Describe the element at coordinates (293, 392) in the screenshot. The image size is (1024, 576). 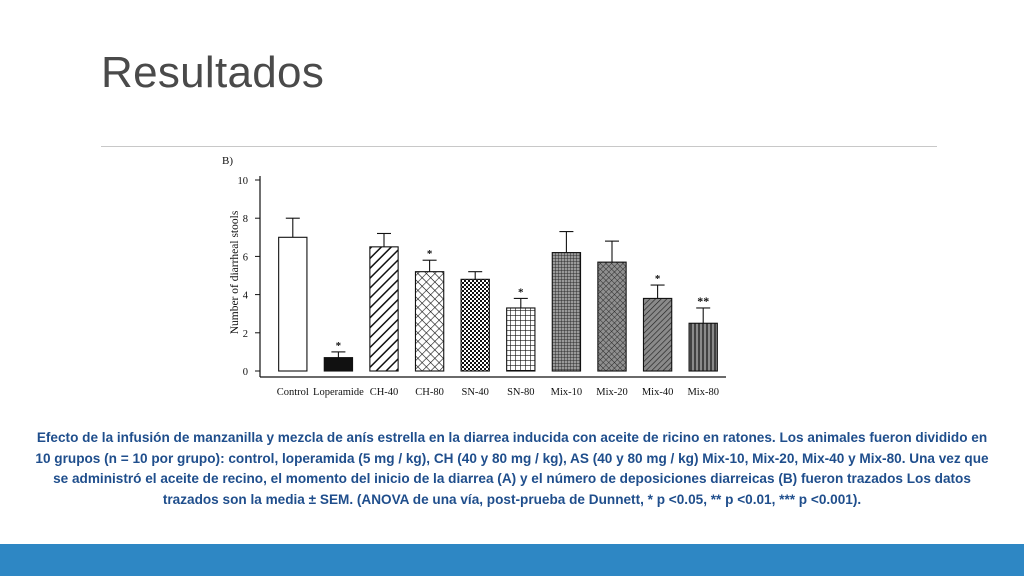
I see `x-tick-label: Control` at that location.